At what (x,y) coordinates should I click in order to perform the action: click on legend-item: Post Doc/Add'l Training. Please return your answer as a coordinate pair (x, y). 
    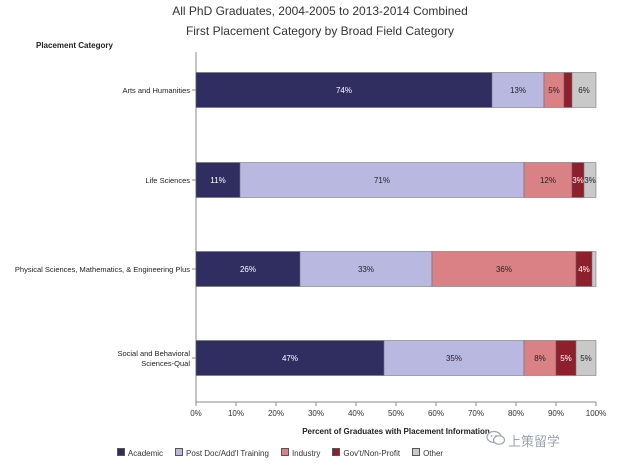
    Looking at the image, I should click on (222, 453).